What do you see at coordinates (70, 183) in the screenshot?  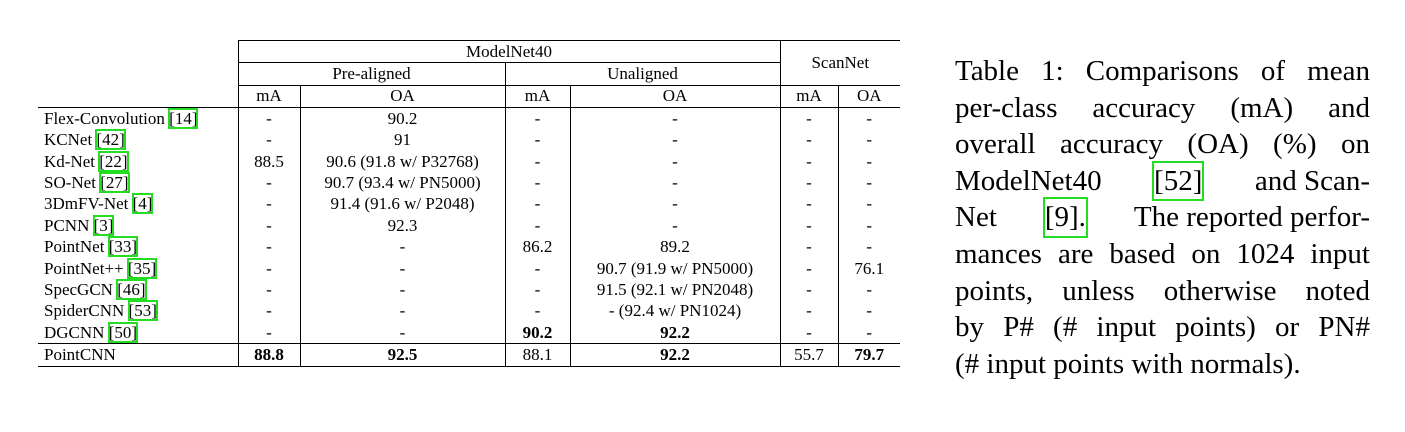 I see `method-name: SO-Net` at bounding box center [70, 183].